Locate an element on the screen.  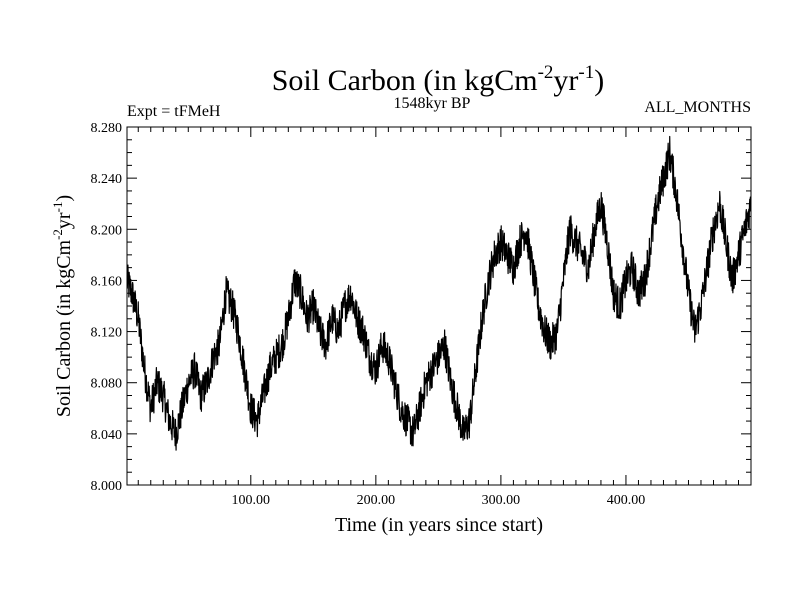
x-tick-label: 200.00 is located at coordinates (376, 500).